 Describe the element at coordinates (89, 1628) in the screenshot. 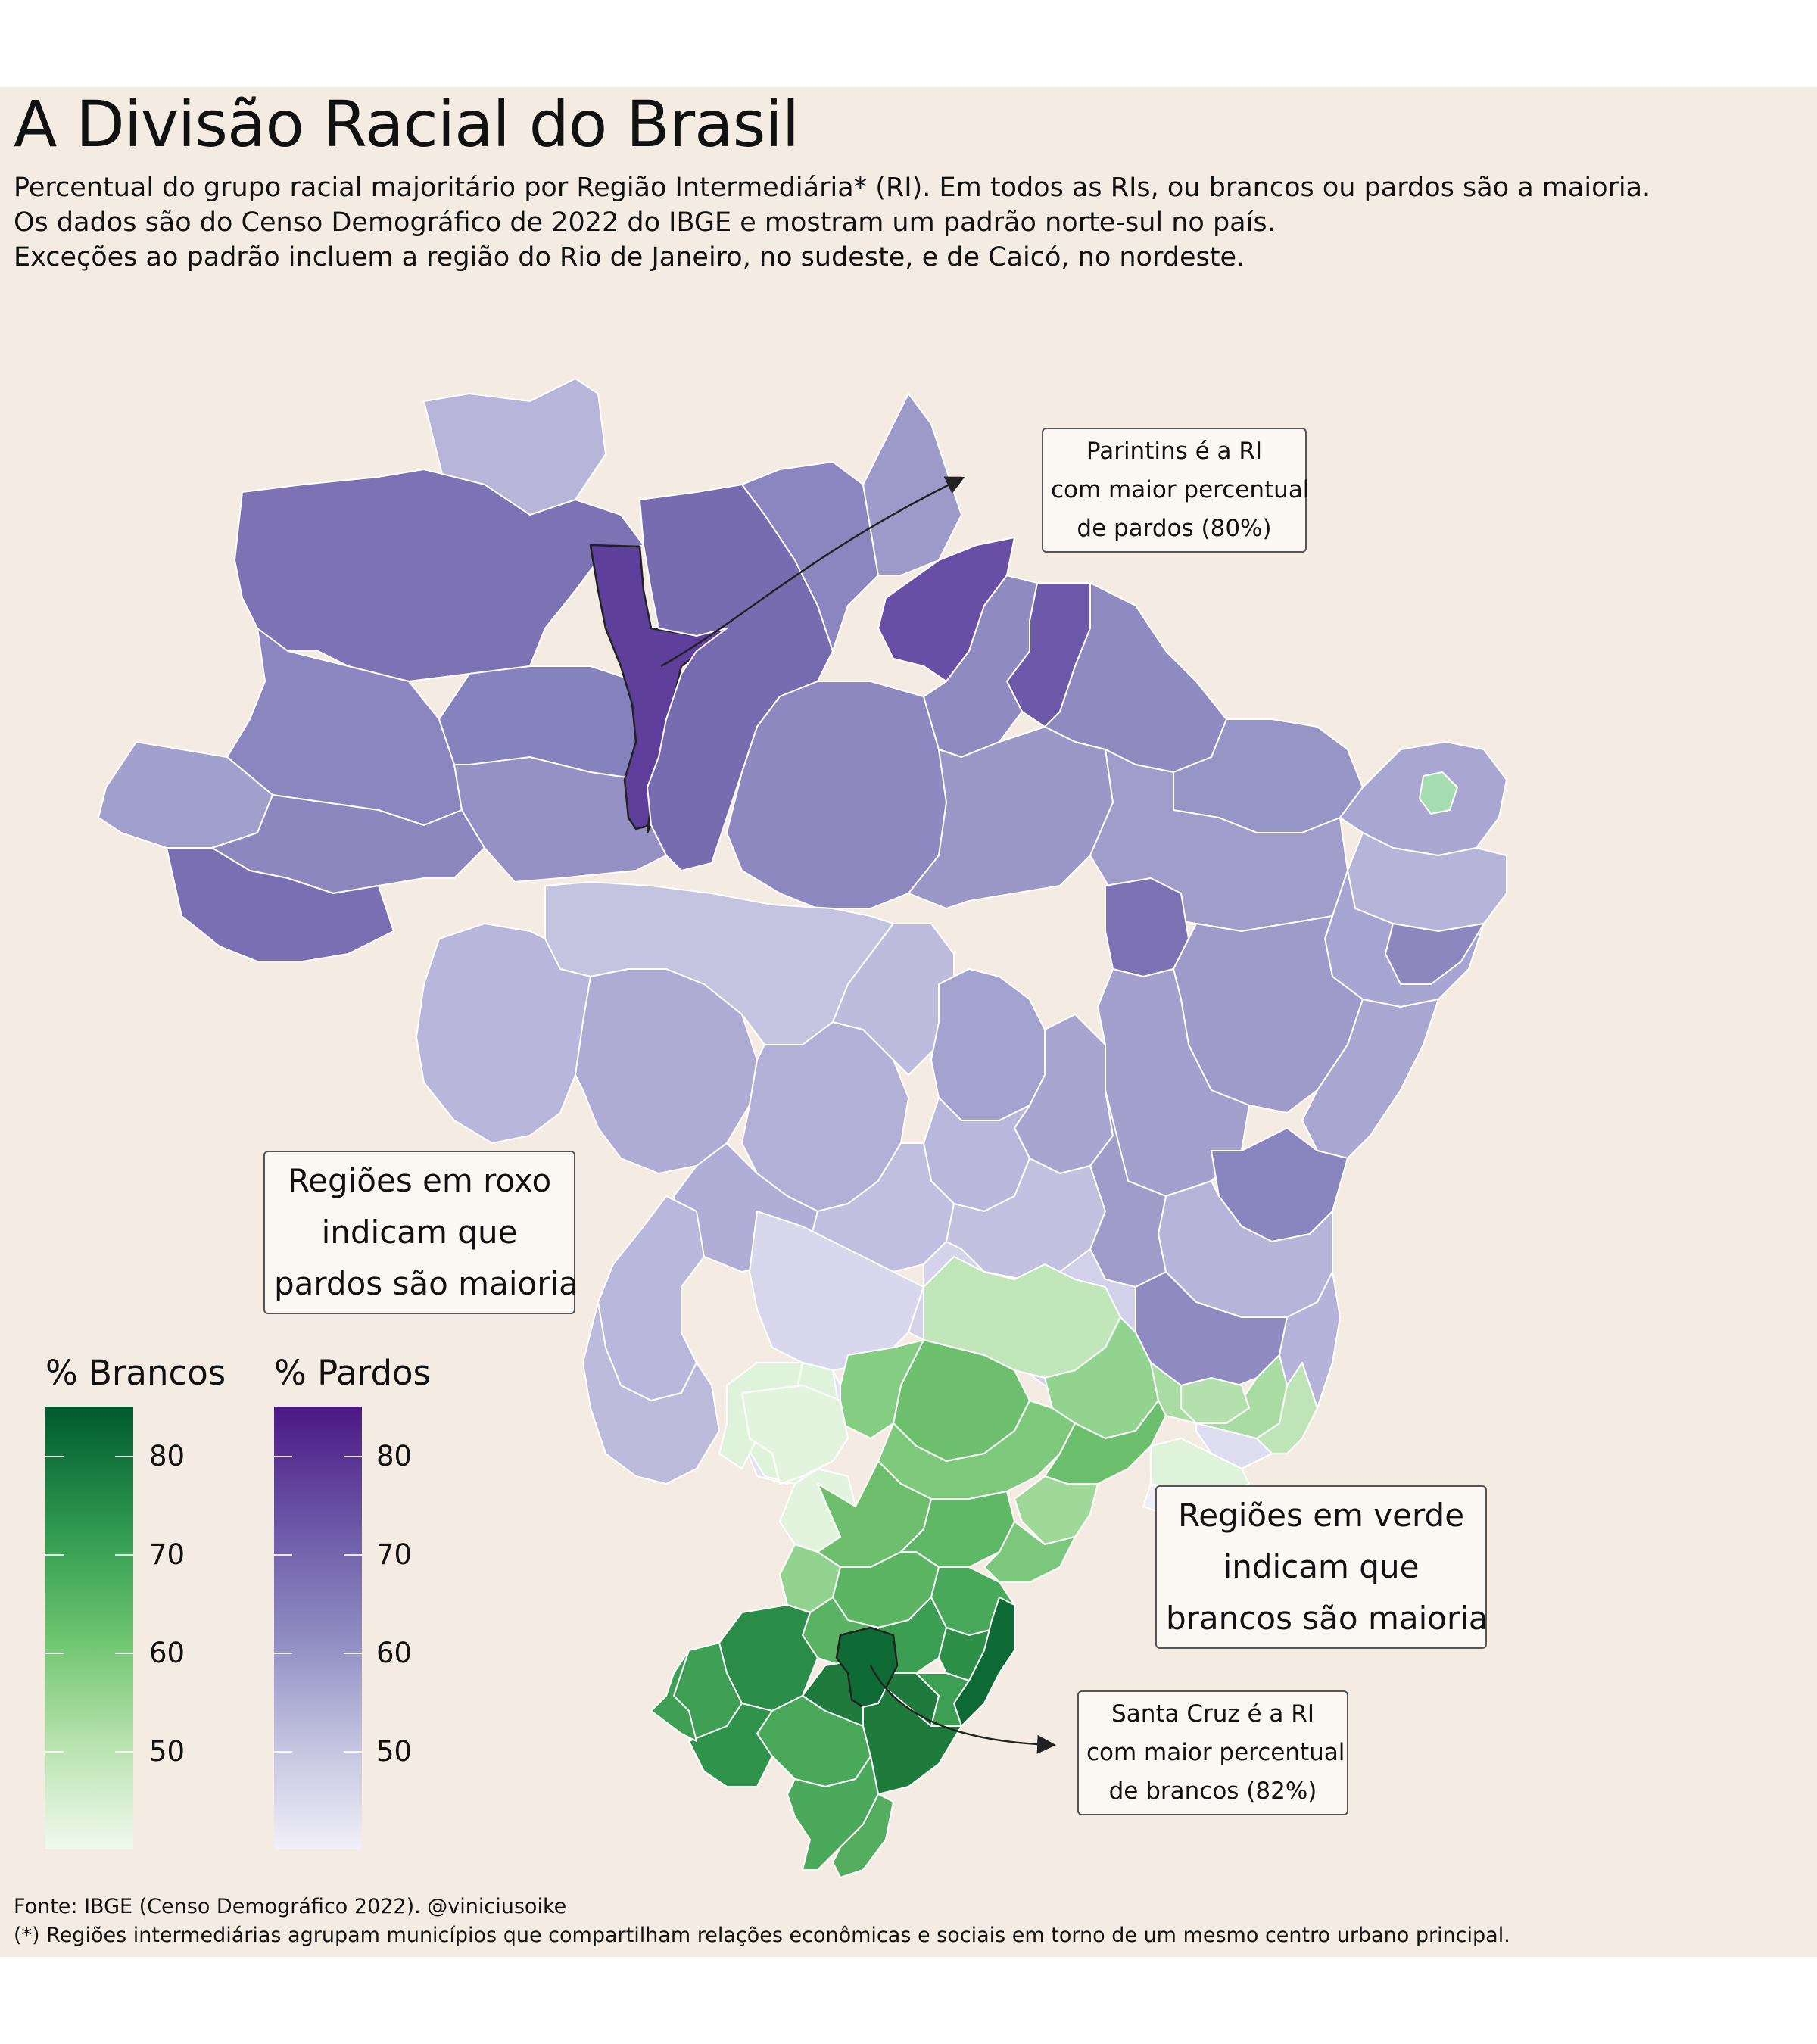

I see `legend-brancos-colorbar` at that location.